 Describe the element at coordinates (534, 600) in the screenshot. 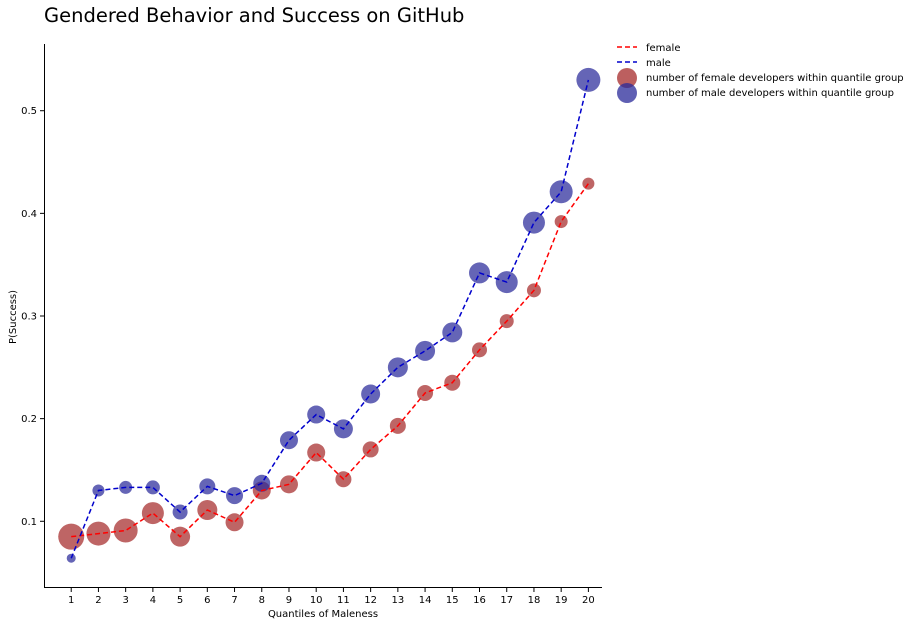

I see `x-tick-label: 18` at that location.